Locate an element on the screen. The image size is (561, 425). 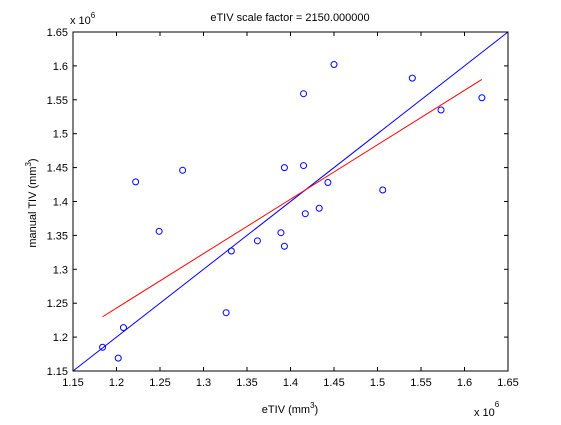
x-tick-label: 1.6 is located at coordinates (464, 383).